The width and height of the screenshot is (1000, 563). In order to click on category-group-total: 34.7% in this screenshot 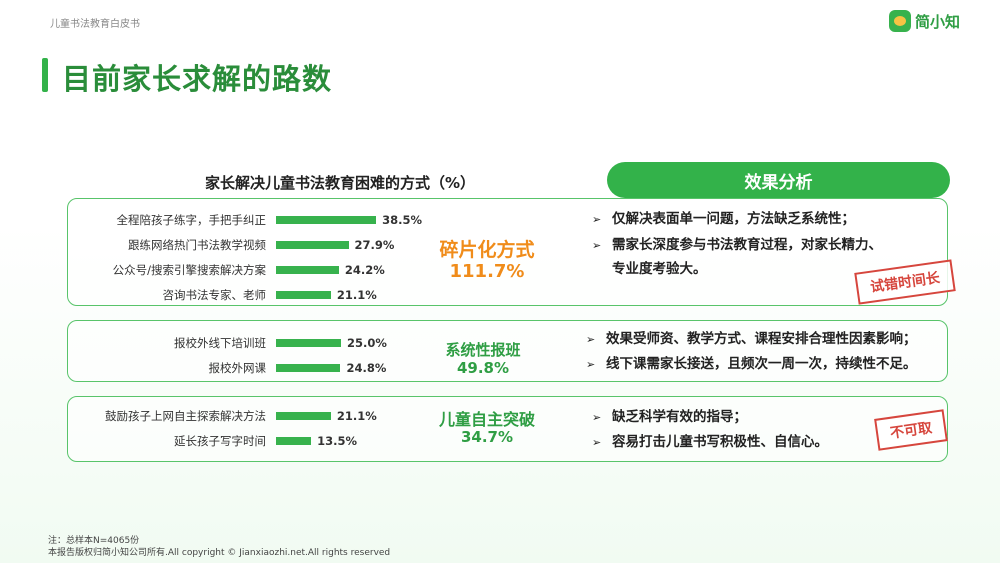, I will do `click(487, 437)`.